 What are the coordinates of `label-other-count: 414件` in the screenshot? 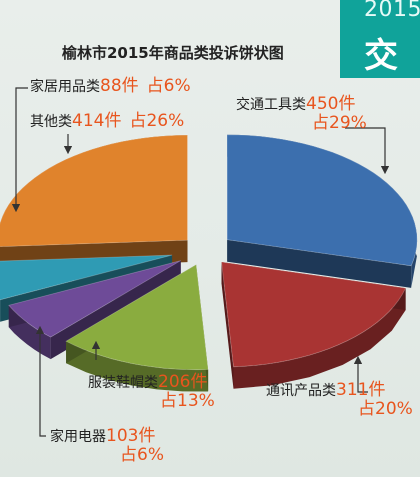 It's located at (97, 121).